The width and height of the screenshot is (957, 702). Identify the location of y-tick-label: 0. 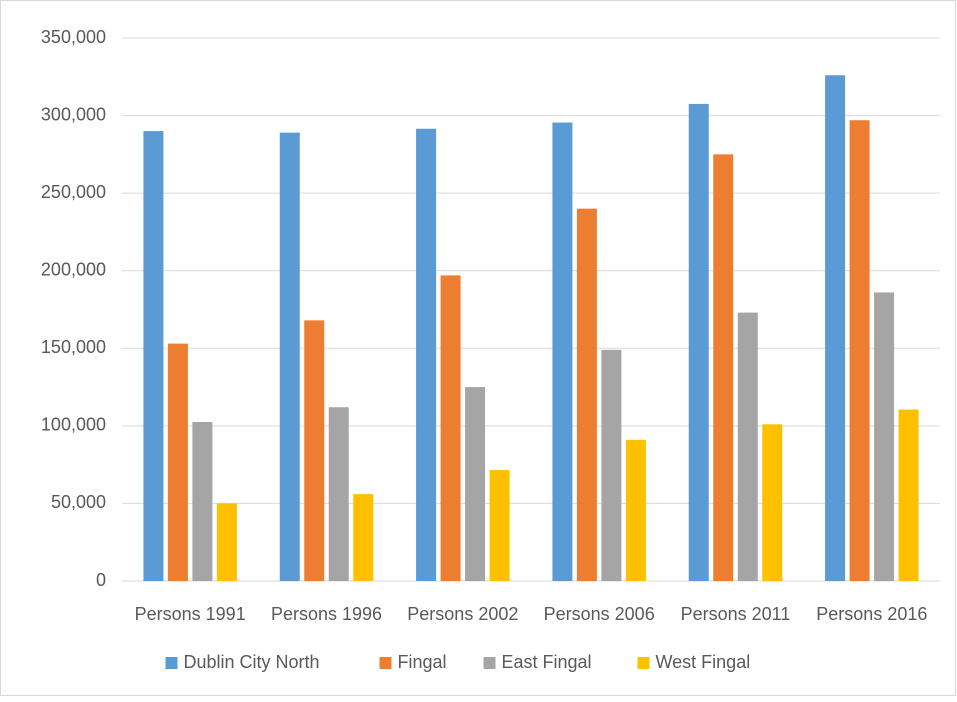
(101, 580).